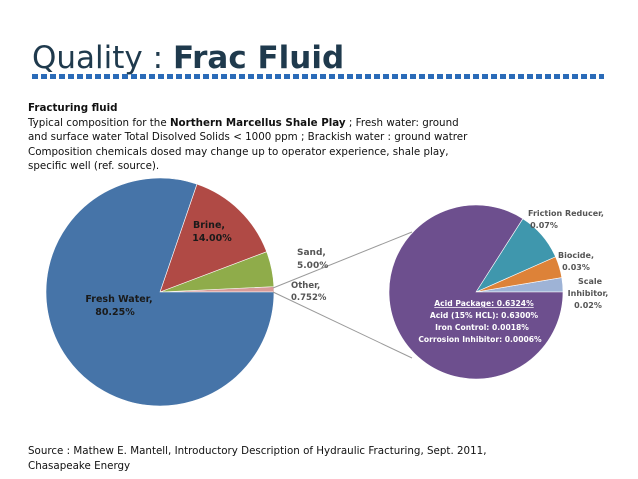  What do you see at coordinates (482, 327) in the screenshot?
I see `label-iron-control: Iron Control: 0.0018%` at bounding box center [482, 327].